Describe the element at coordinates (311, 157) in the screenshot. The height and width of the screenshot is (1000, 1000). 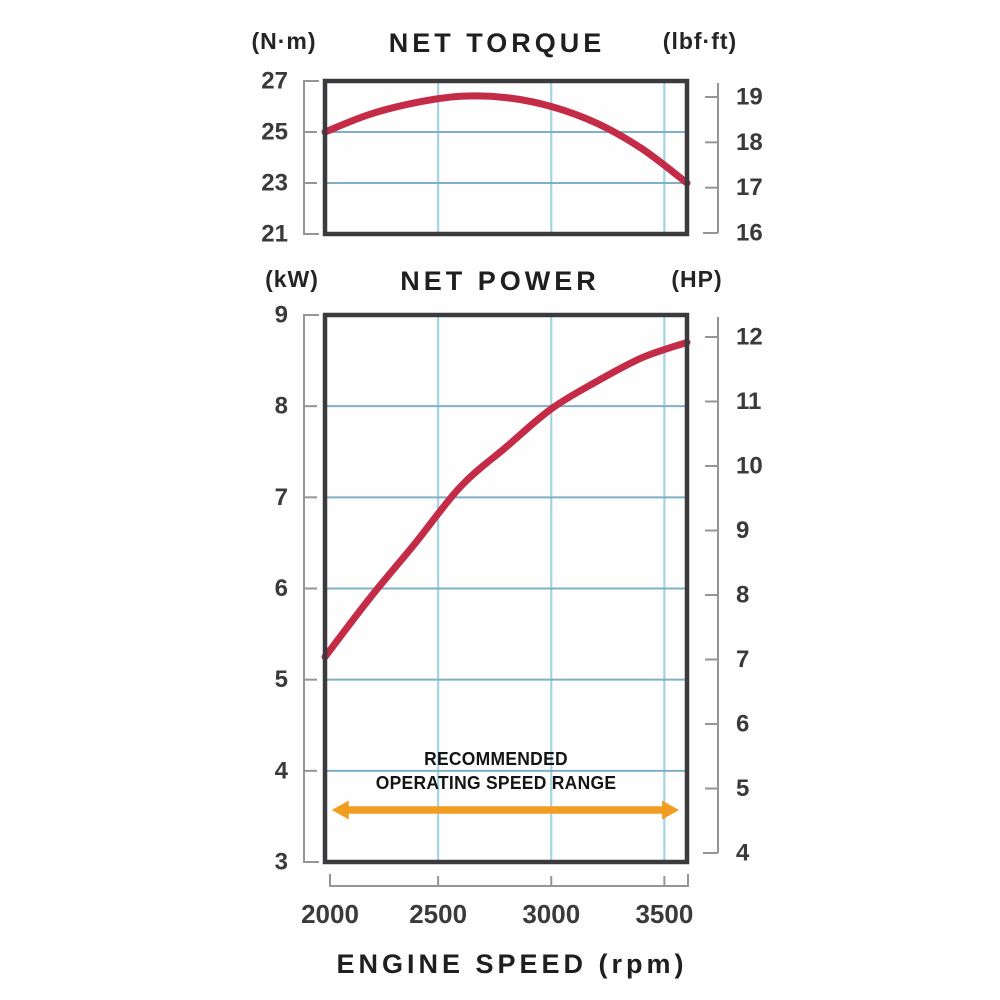
I see `torque-left-axis-bracket` at that location.